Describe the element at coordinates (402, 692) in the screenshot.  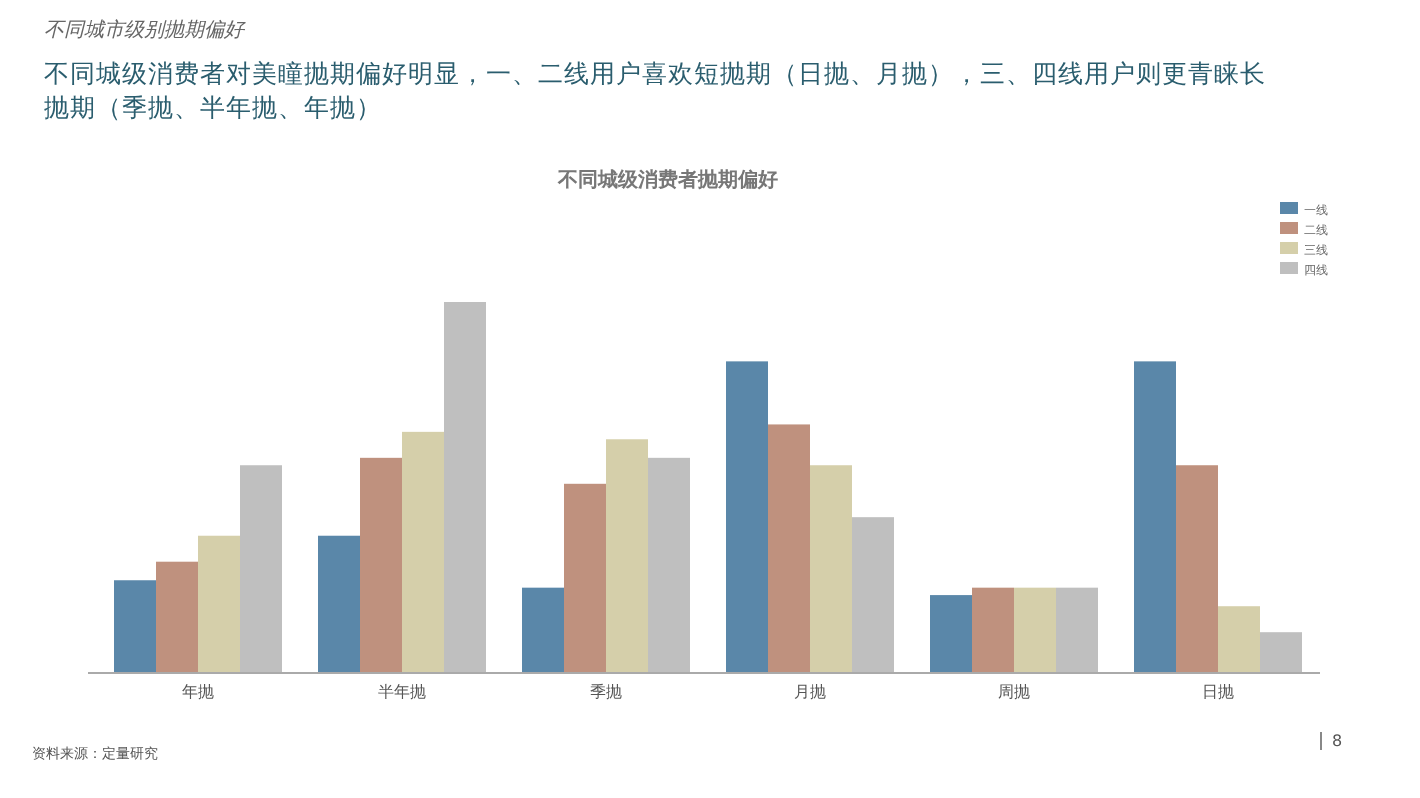
I see `x-tick-label: 半年抛` at that location.